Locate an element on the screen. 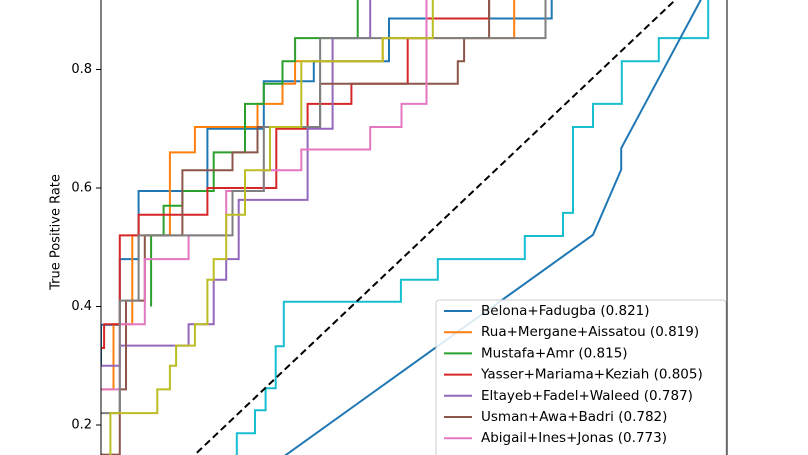 The image size is (808, 455). legend-label: Mustafa+Amr (0.815) is located at coordinates (554, 353).